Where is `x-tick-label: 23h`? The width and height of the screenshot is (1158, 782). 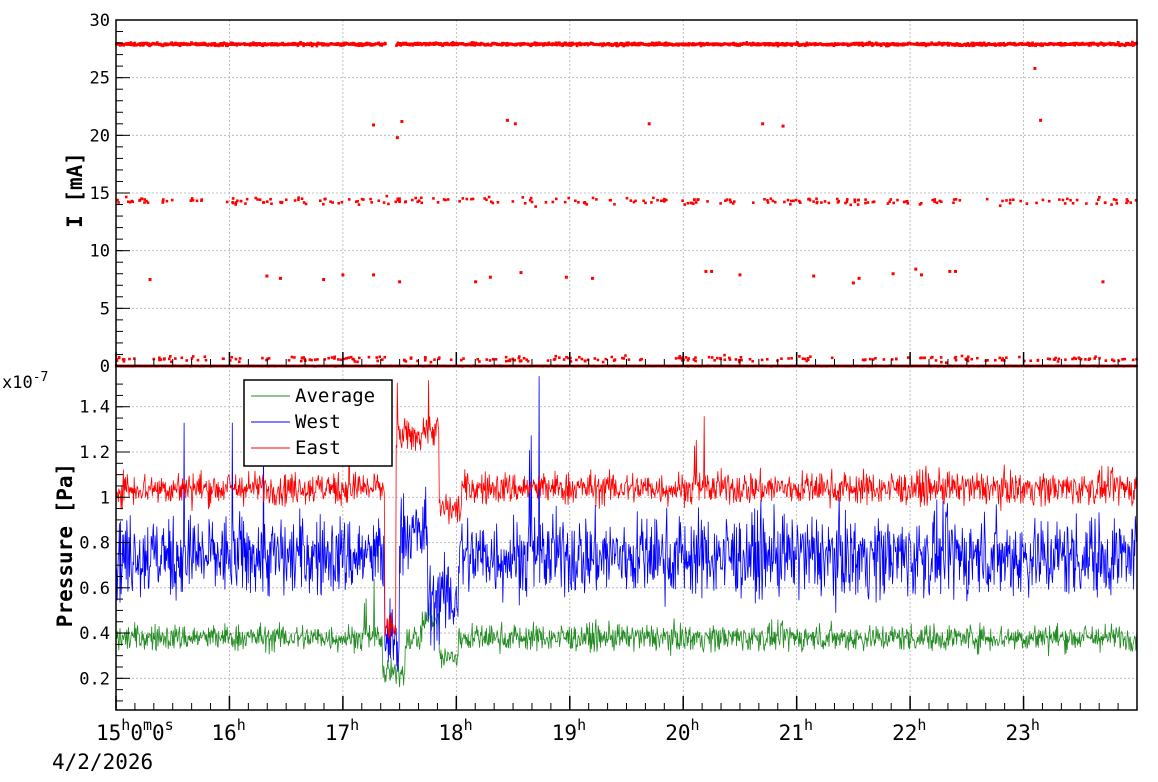
x-tick-label: 23h is located at coordinates (1023, 730).